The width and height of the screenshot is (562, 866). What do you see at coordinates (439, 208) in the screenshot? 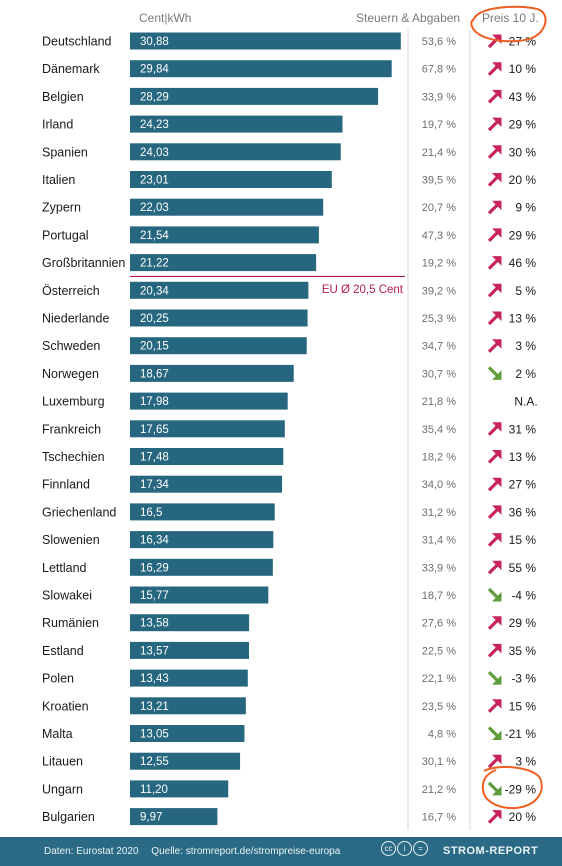
I see `taxes-value: 20,7 %` at bounding box center [439, 208].